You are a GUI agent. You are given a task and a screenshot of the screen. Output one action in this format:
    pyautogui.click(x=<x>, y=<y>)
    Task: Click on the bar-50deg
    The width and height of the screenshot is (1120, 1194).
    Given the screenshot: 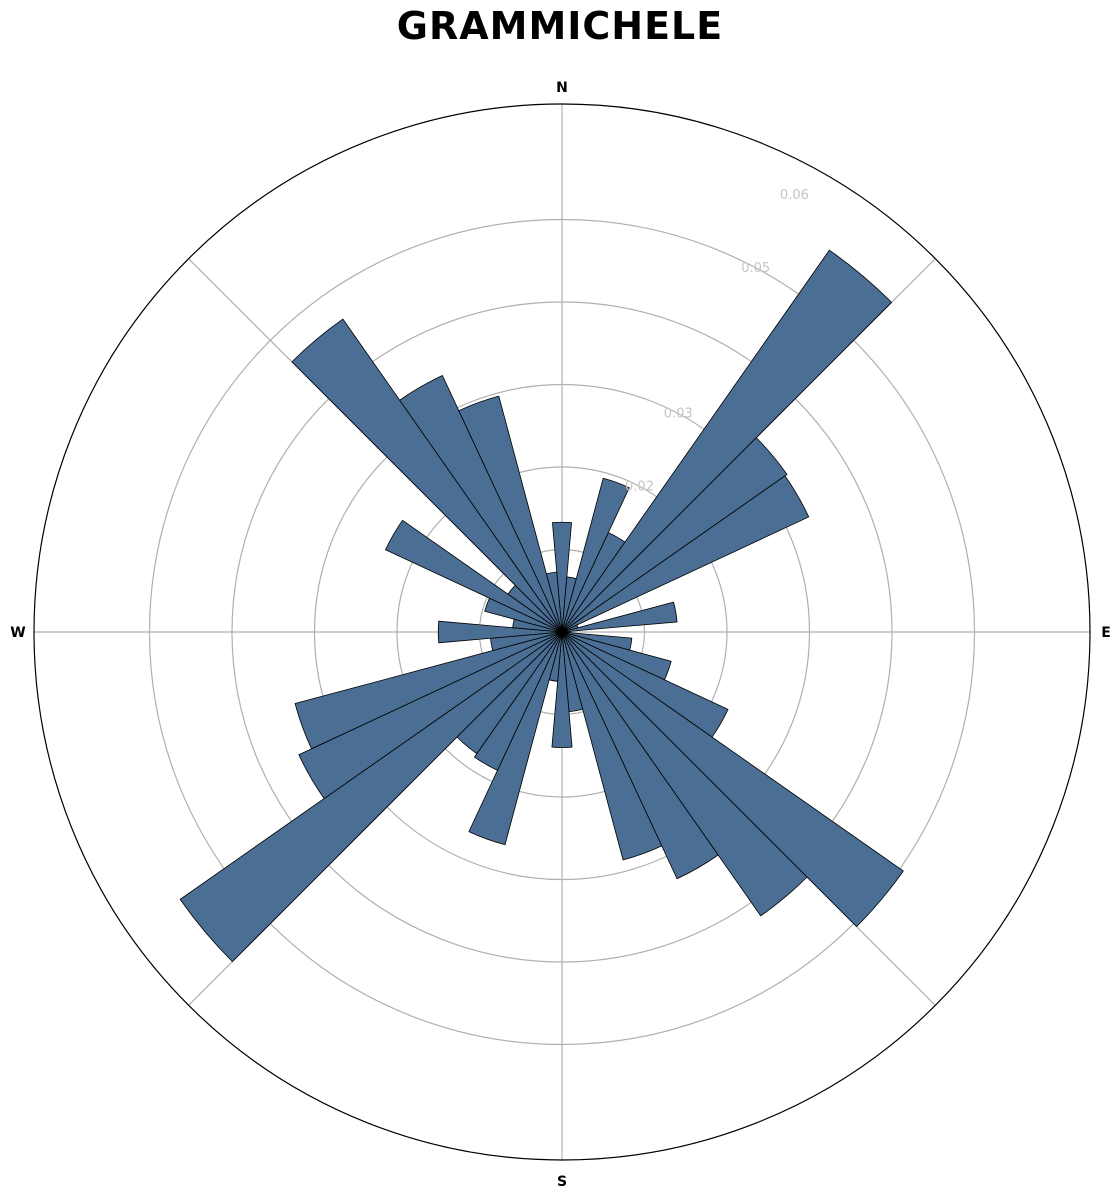 What is the action you would take?
    pyautogui.click(x=674, y=535)
    